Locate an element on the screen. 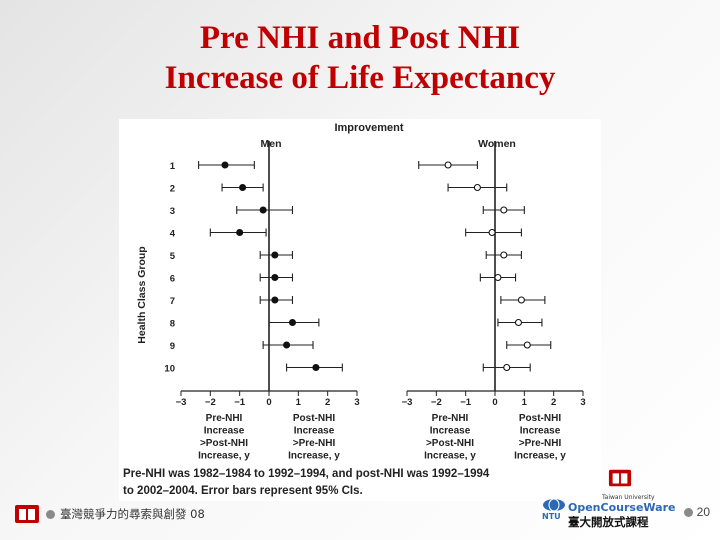 This screenshot has height=540, width=720. title-line-2: Increase of Life Expectancy is located at coordinates (360, 78).